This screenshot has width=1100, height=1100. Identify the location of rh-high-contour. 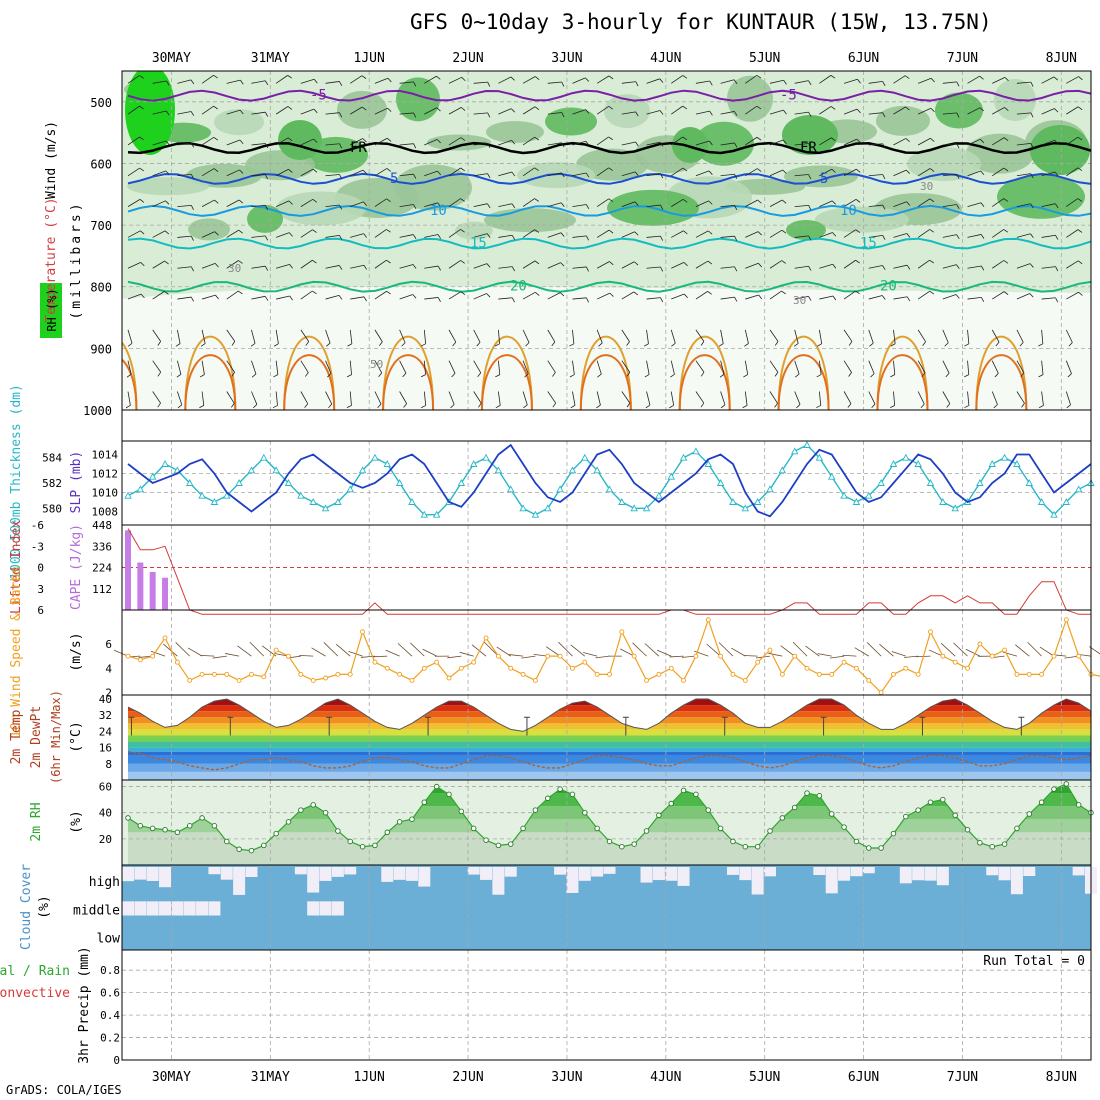
(150, 113).